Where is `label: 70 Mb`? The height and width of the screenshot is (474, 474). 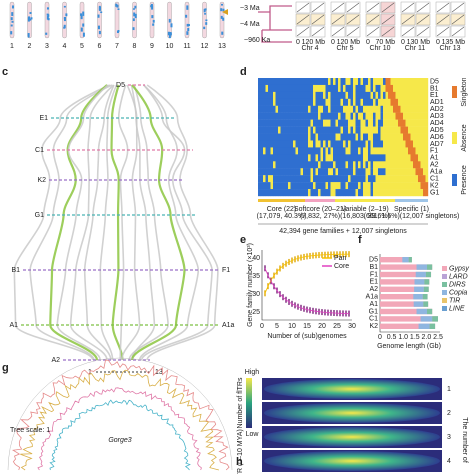 label: 70 Mb is located at coordinates (386, 42).